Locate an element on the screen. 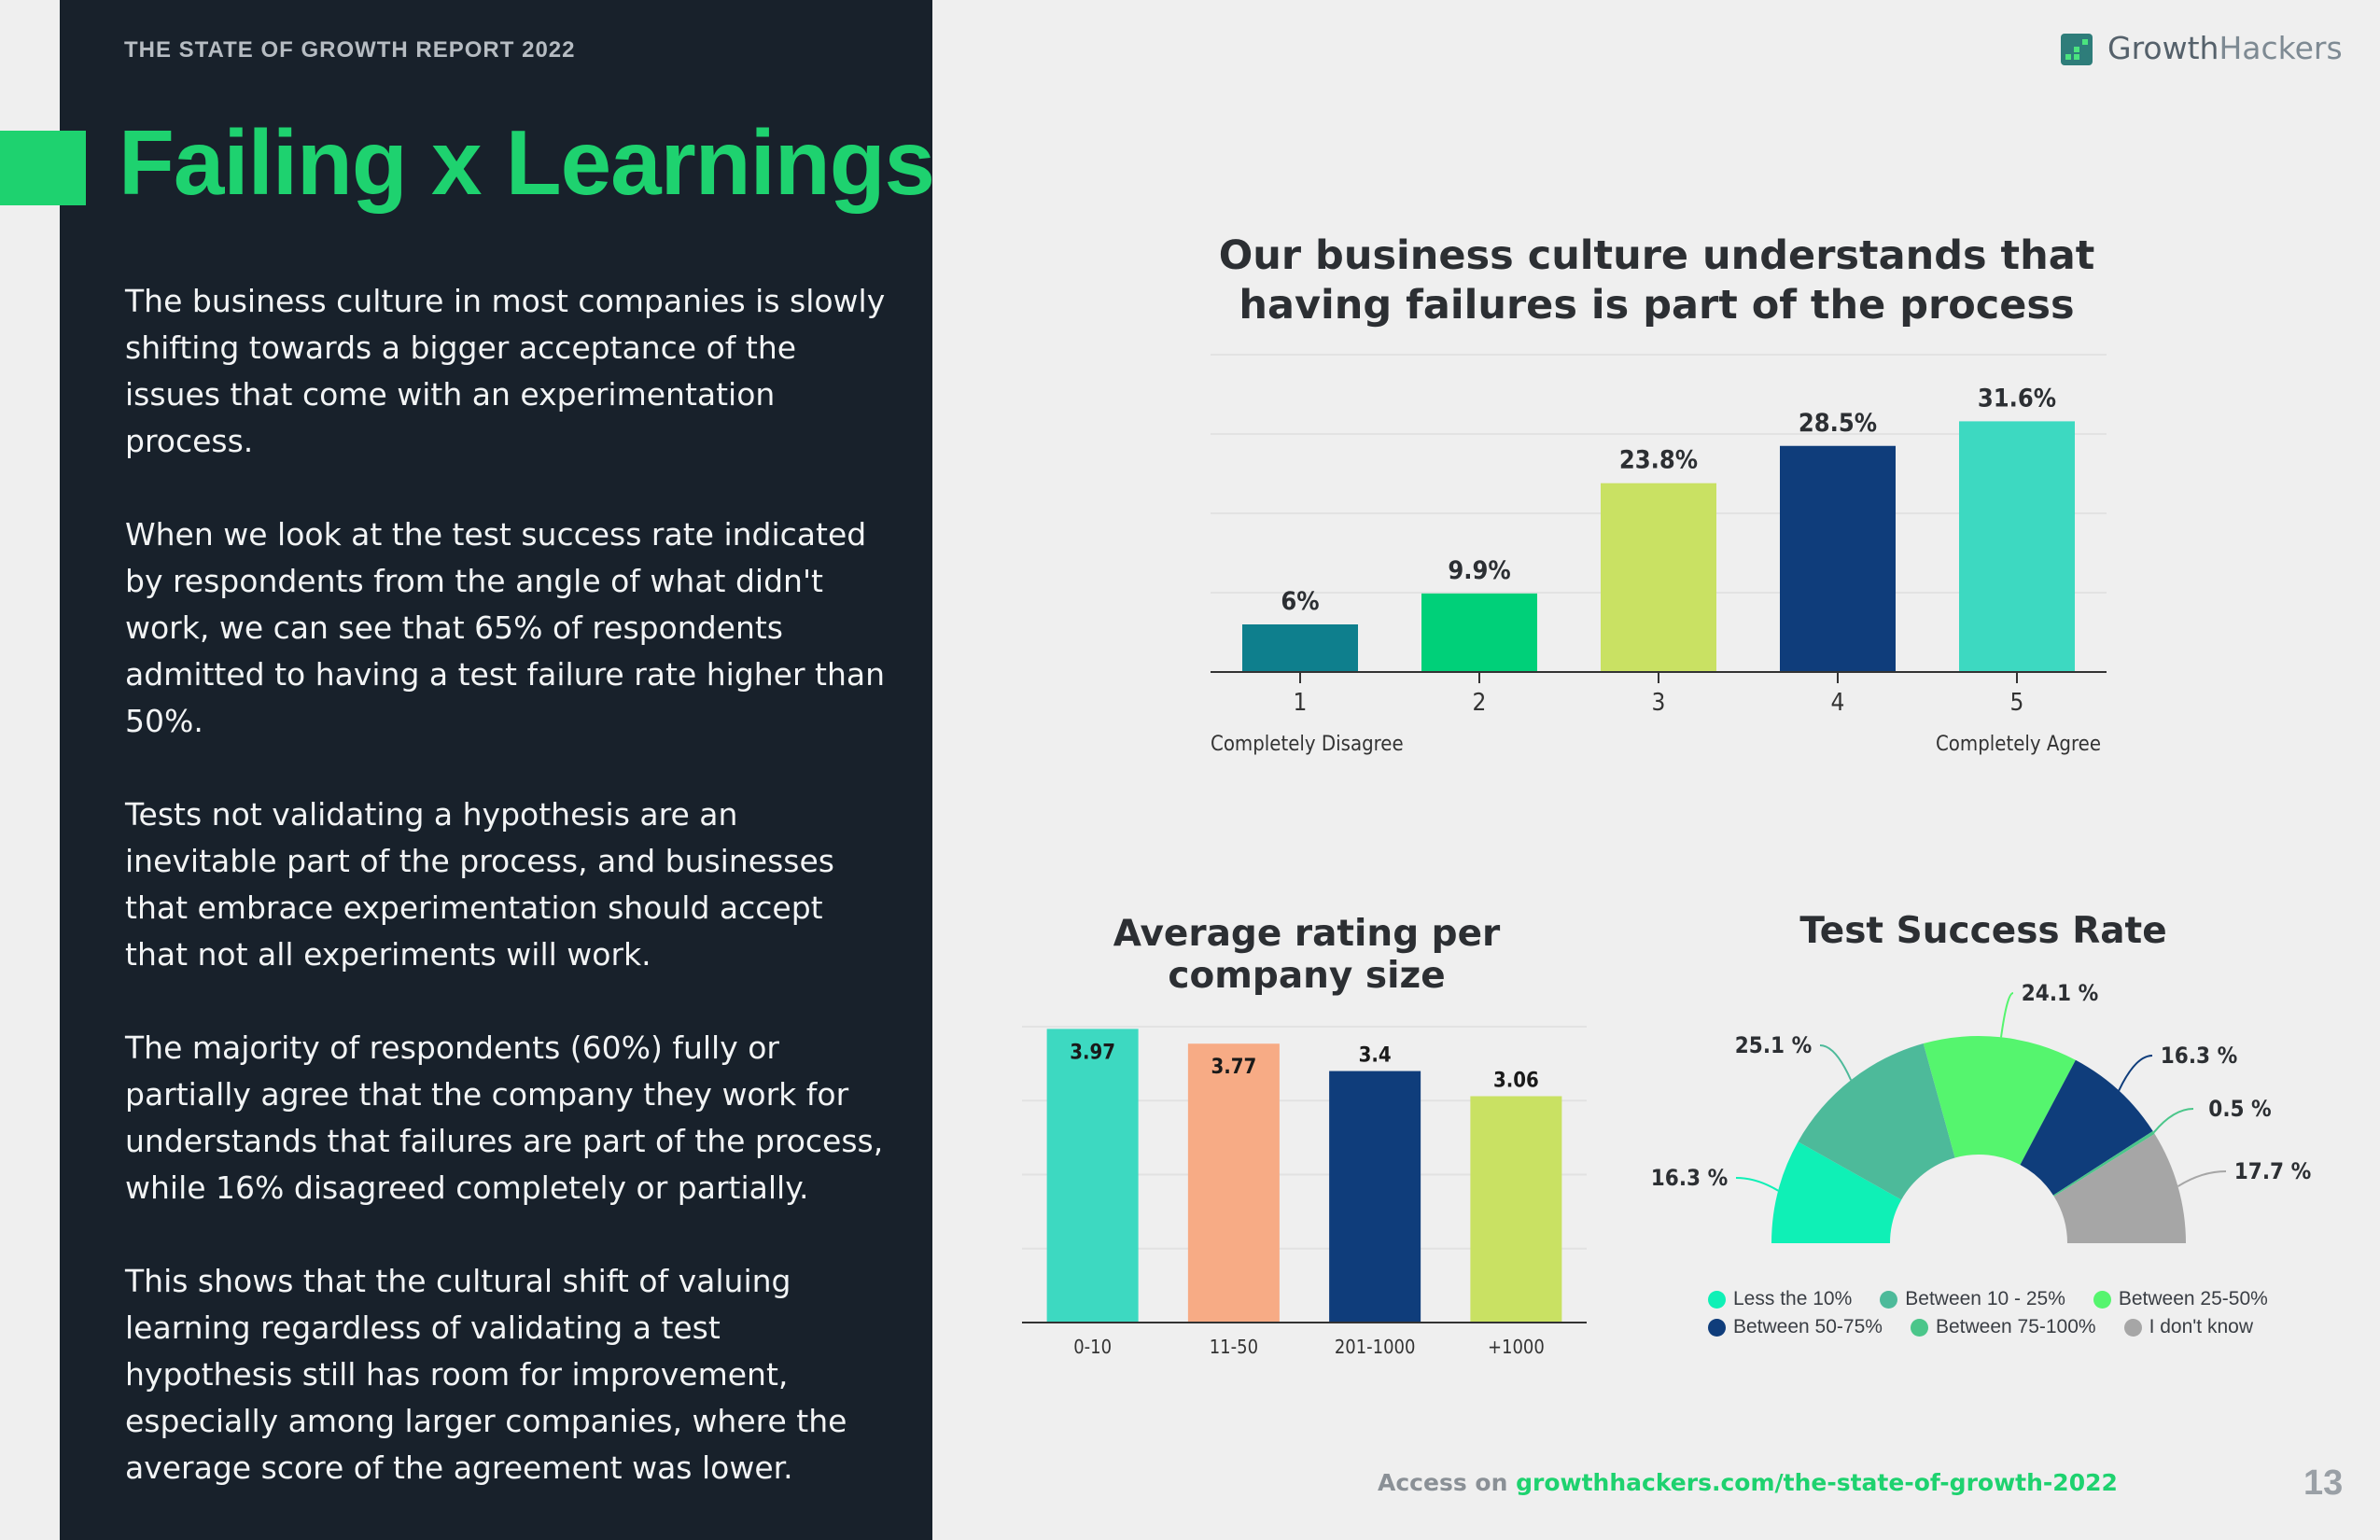  legend-label: Less the 10% is located at coordinates (1793, 1298).